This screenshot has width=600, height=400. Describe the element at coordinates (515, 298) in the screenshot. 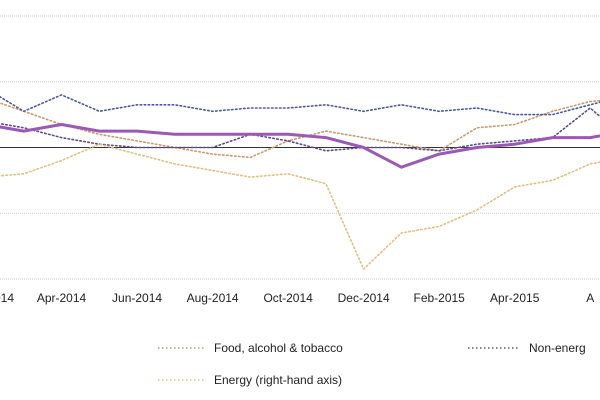

I see `x-tick-label: Apr-2015` at that location.